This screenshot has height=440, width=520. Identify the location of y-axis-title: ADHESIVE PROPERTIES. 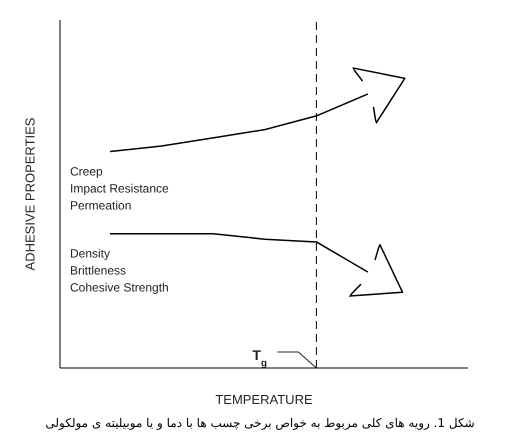
(30, 193).